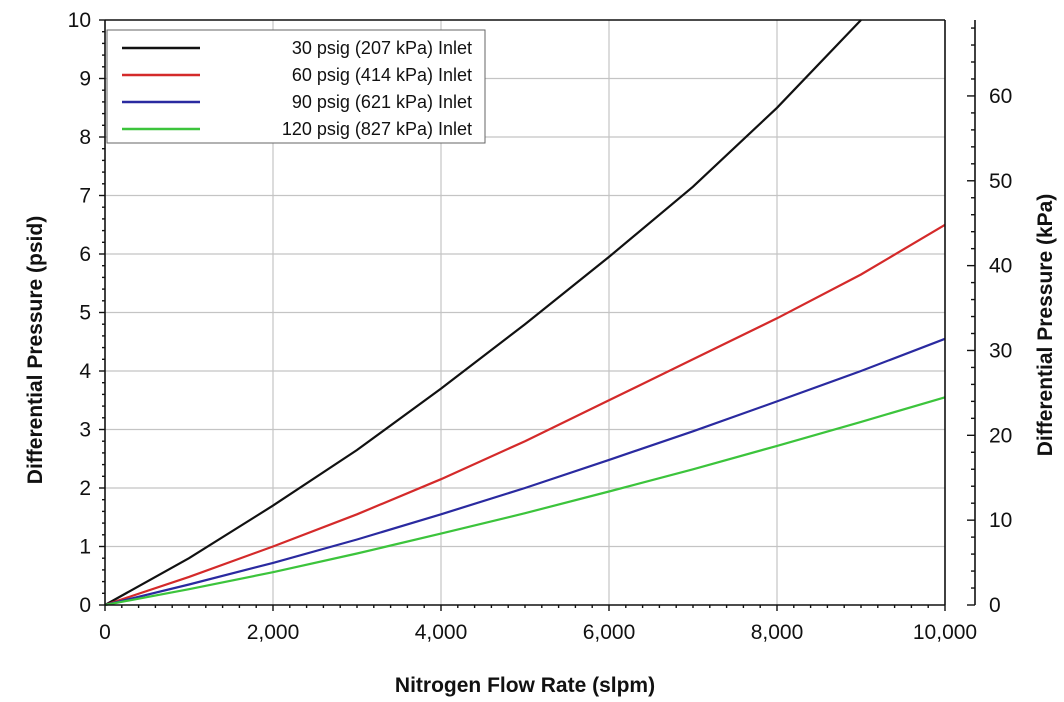  Describe the element at coordinates (85, 605) in the screenshot. I see `y-tick-label: 0` at that location.